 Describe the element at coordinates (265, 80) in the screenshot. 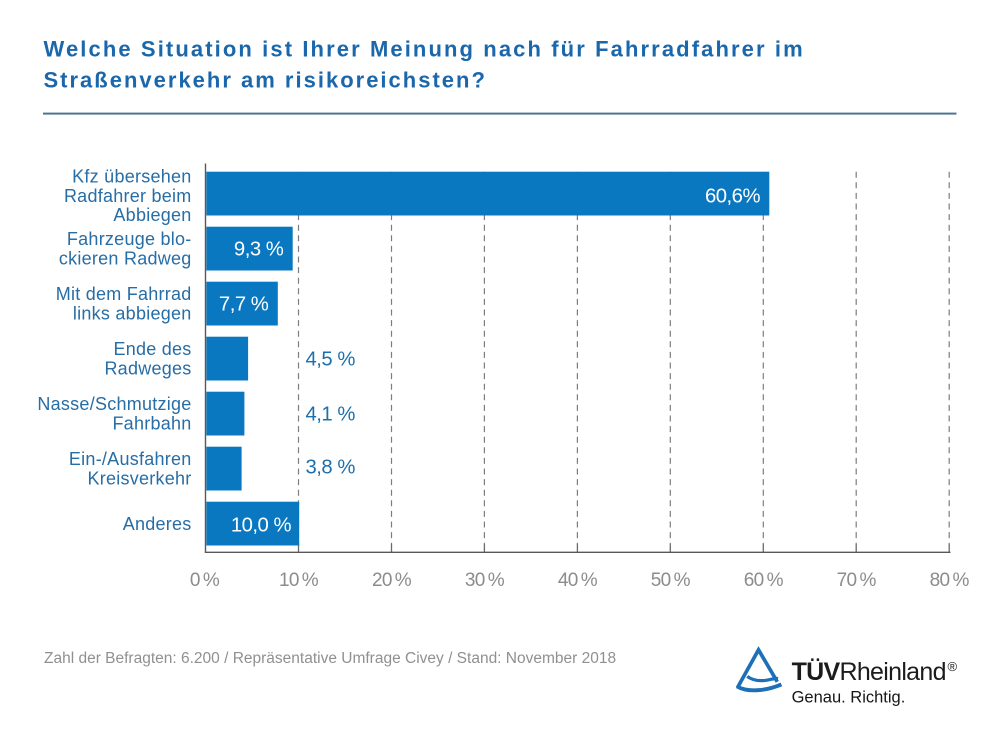

I see `svg-text:Straßenverkehr am risikoreichs: Straßenverkehr am risikoreichsten?` at that location.